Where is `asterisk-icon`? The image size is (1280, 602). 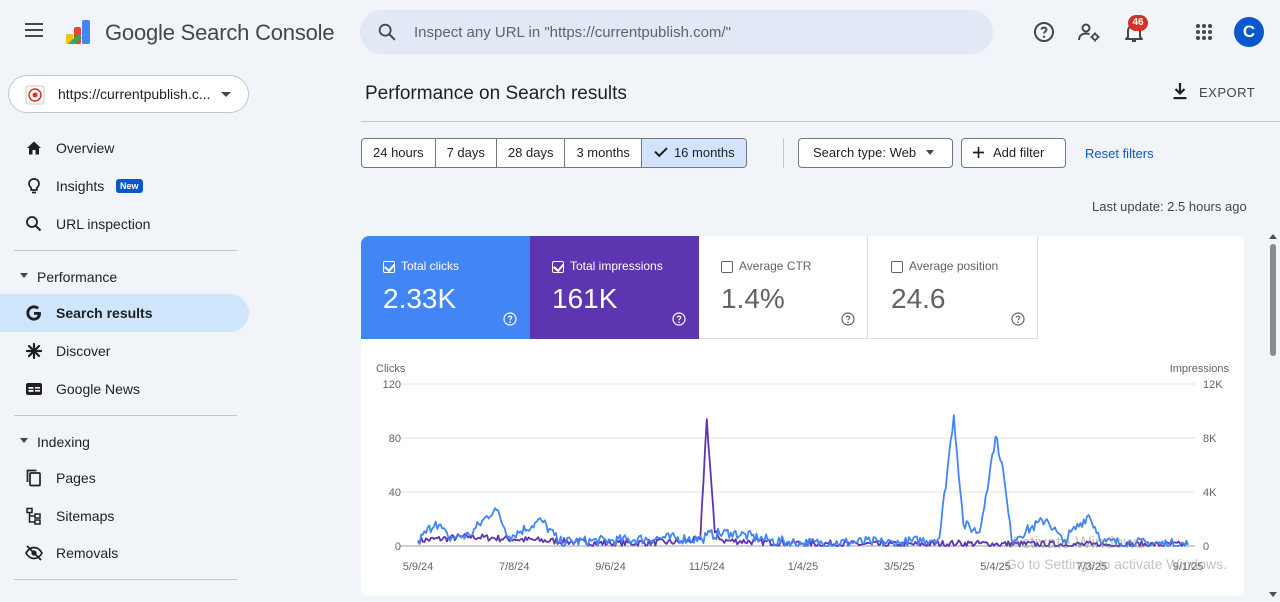
asterisk-icon is located at coordinates (34, 351).